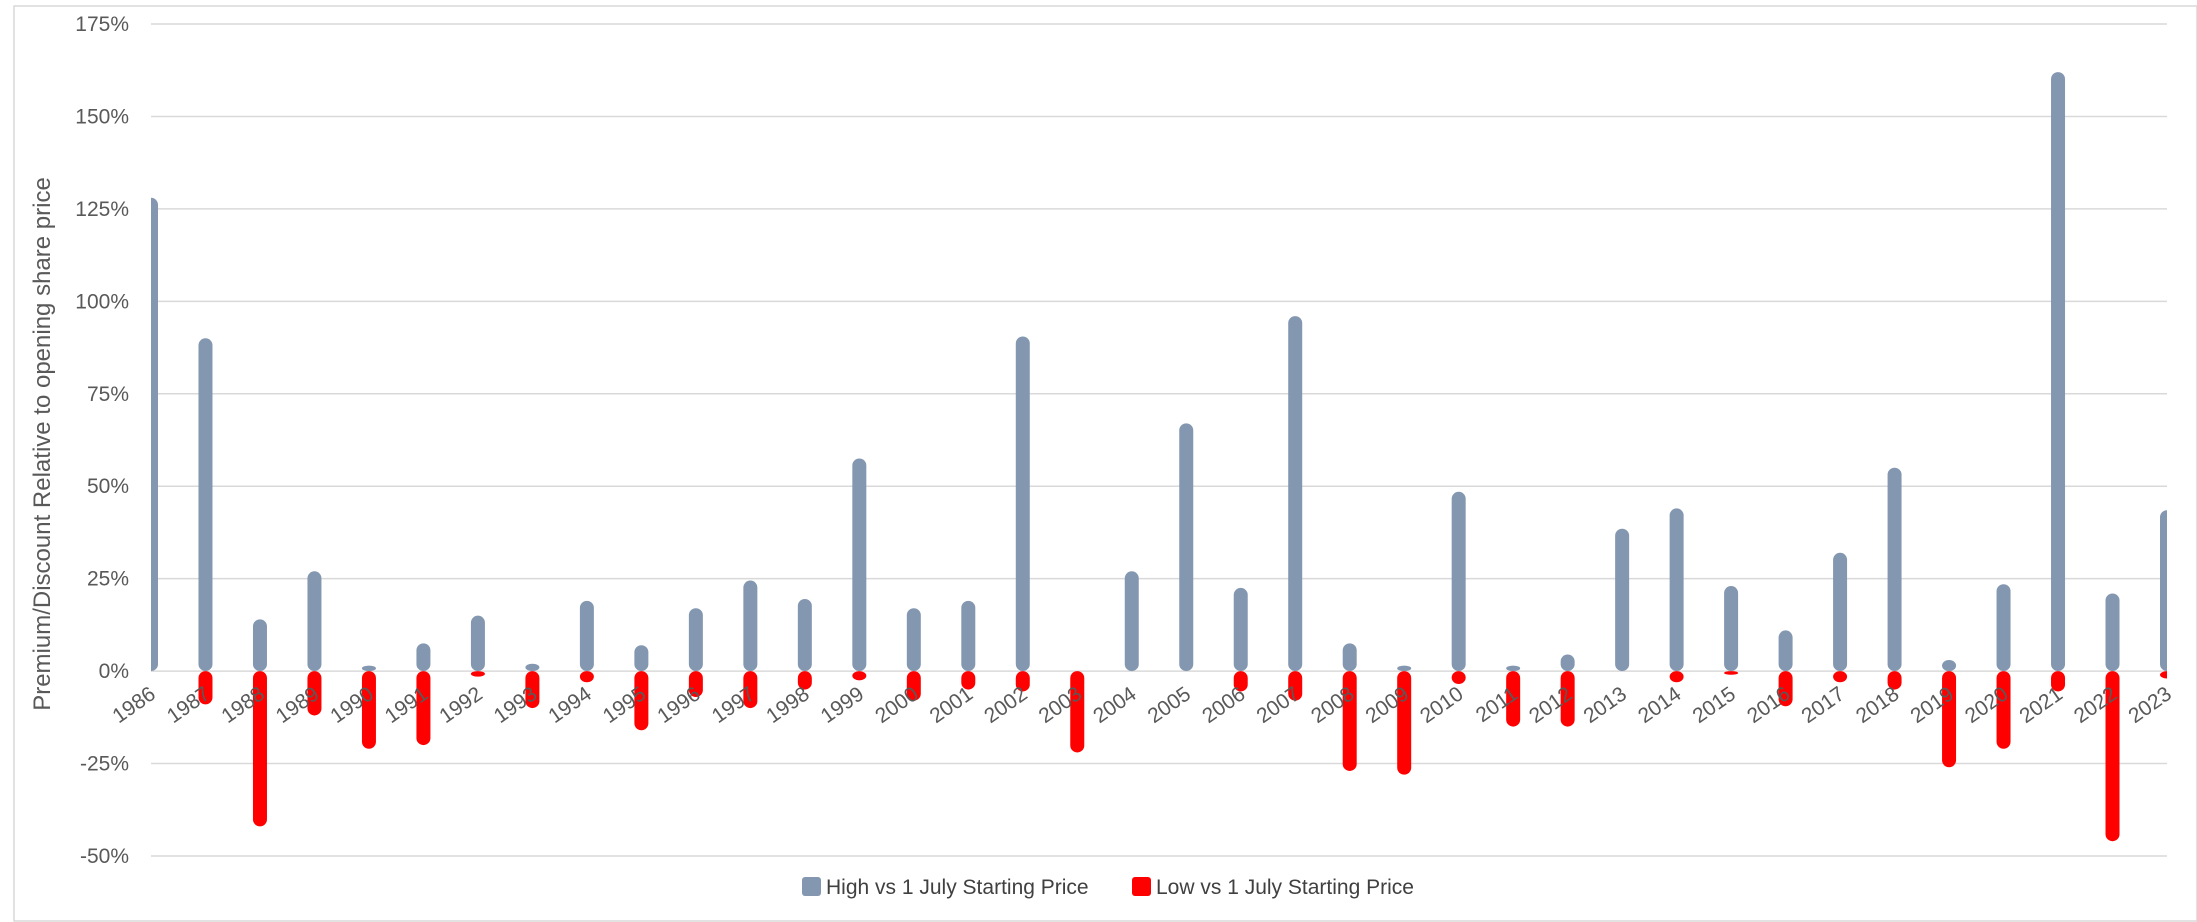  Describe the element at coordinates (957, 887) in the screenshot. I see `legend-label-high: High vs 1 July Starting Price` at that location.